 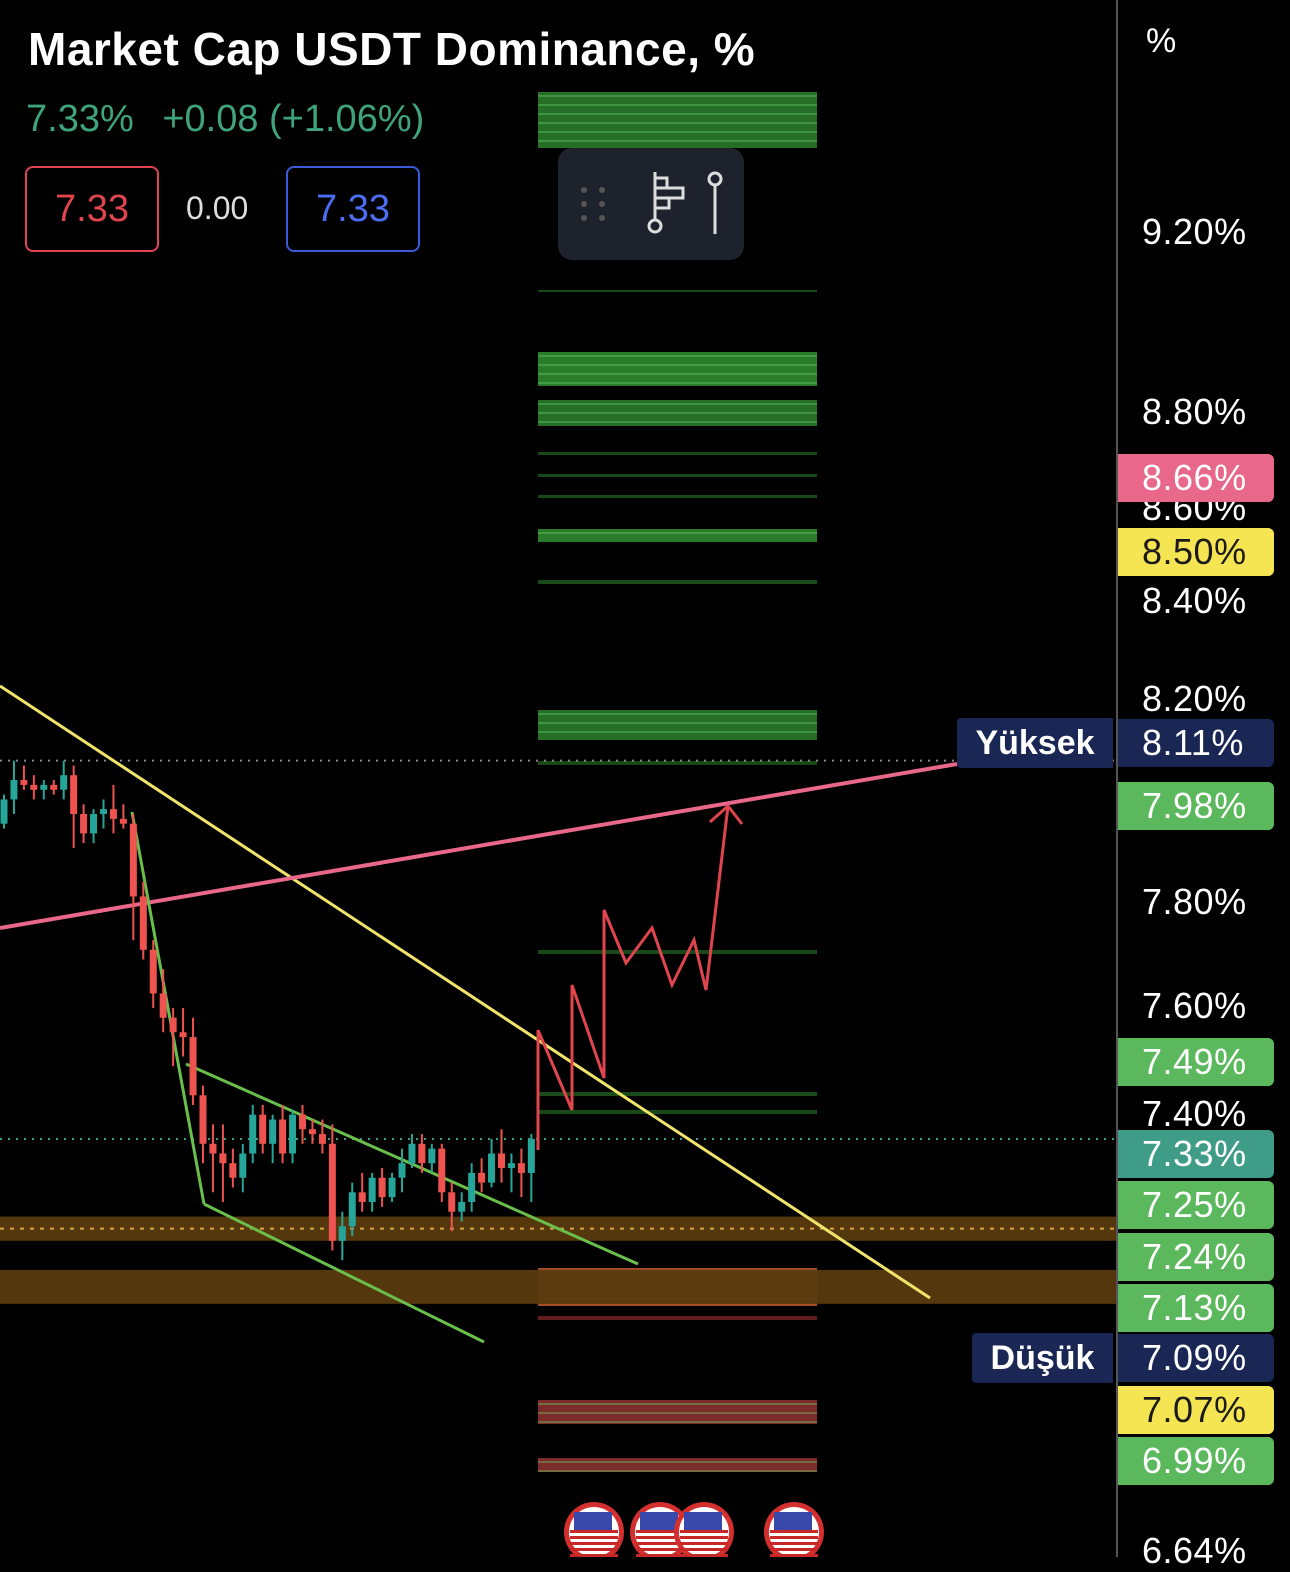 I want to click on price-badge: 7.09%, so click(x=1196, y=1358).